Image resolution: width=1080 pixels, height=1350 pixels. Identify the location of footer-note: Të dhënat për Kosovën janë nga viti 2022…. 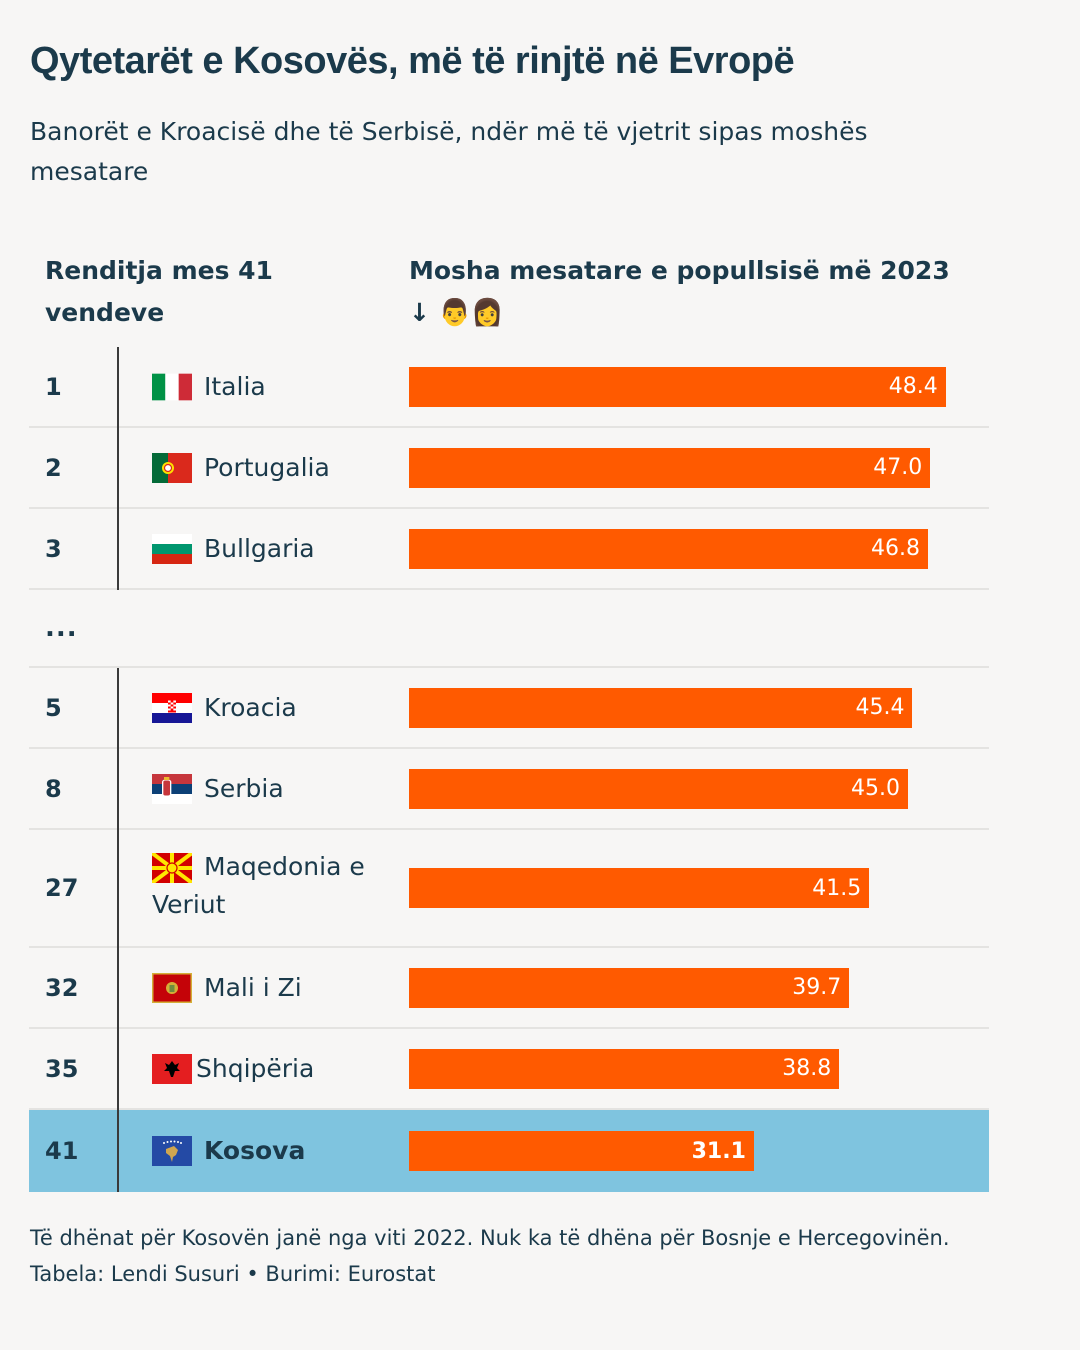
(490, 1238).